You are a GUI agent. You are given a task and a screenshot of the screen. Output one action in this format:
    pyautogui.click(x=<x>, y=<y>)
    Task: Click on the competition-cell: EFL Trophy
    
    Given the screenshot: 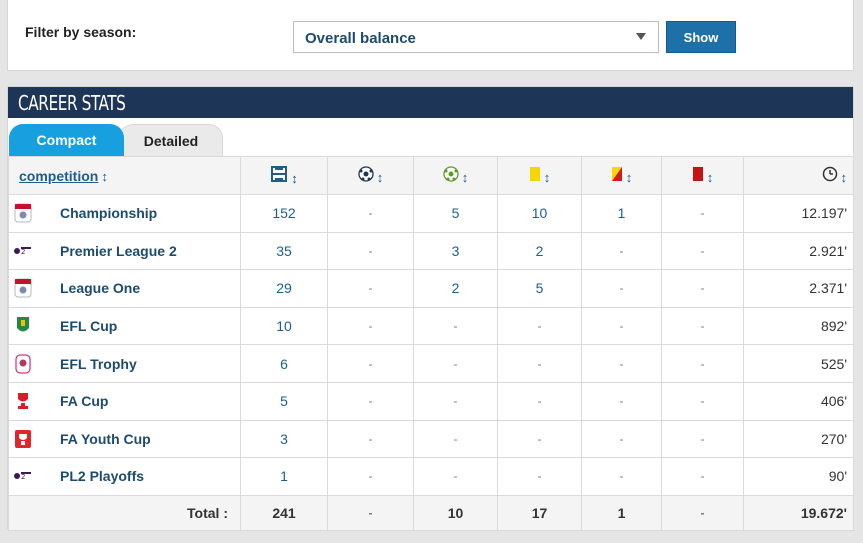 What is the action you would take?
    pyautogui.click(x=124, y=363)
    